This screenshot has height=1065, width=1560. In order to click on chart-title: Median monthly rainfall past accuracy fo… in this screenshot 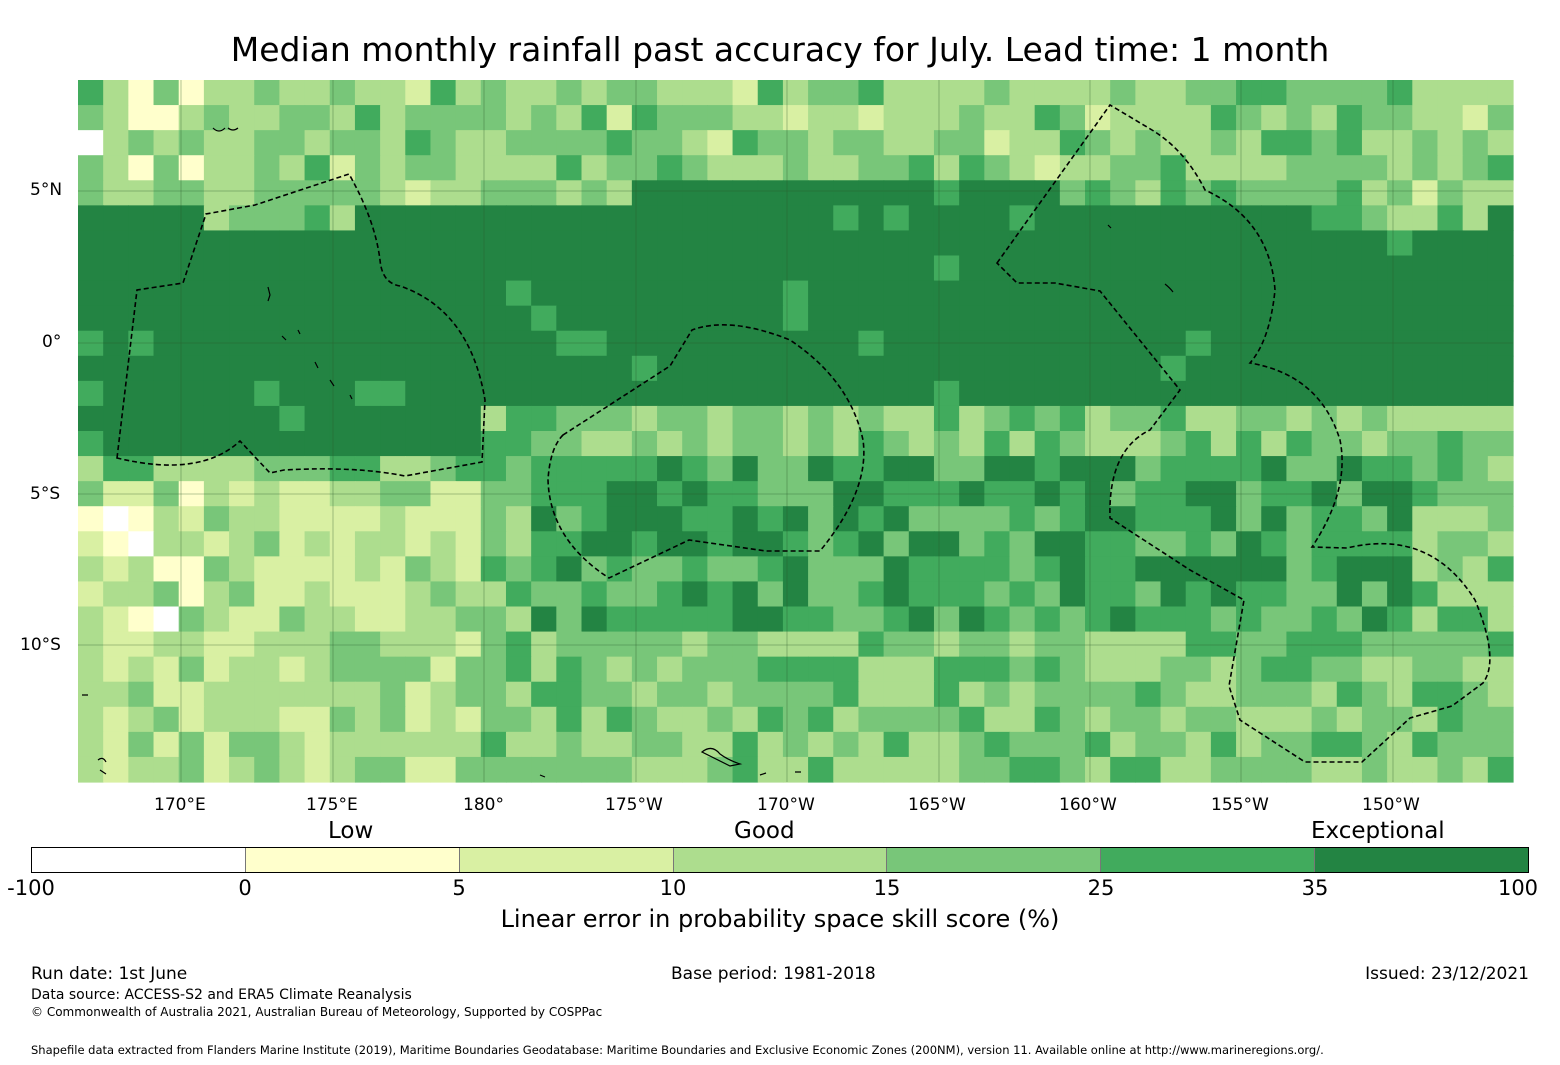, I will do `click(780, 49)`.